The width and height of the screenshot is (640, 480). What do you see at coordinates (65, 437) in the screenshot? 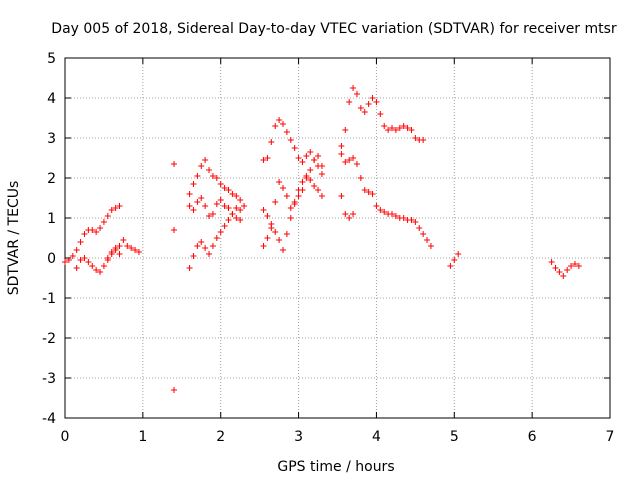
I see `x-tick-label: 0` at bounding box center [65, 437].